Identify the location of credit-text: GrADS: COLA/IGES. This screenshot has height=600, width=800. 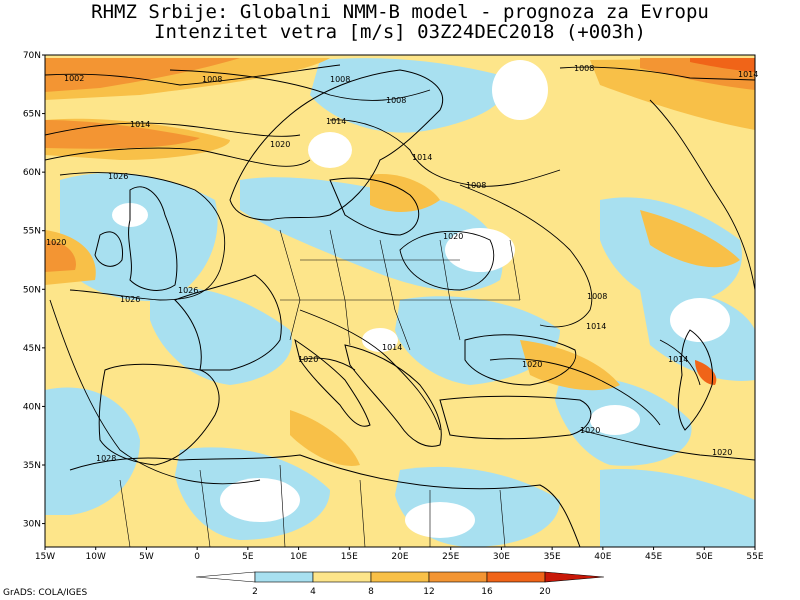
(45, 593).